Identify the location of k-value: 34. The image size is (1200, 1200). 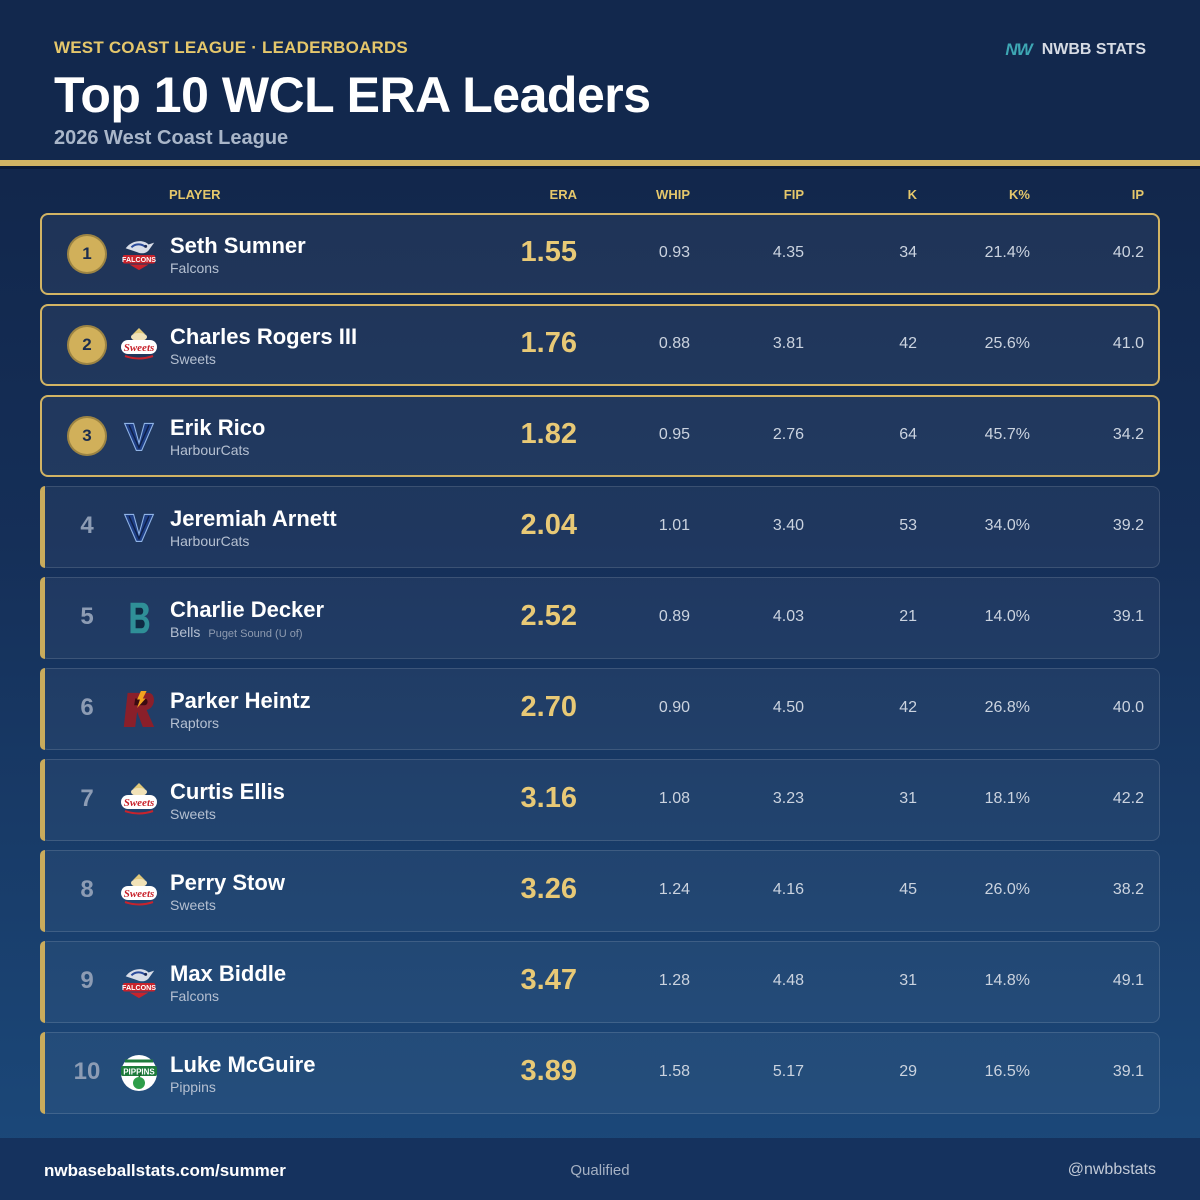
(908, 252).